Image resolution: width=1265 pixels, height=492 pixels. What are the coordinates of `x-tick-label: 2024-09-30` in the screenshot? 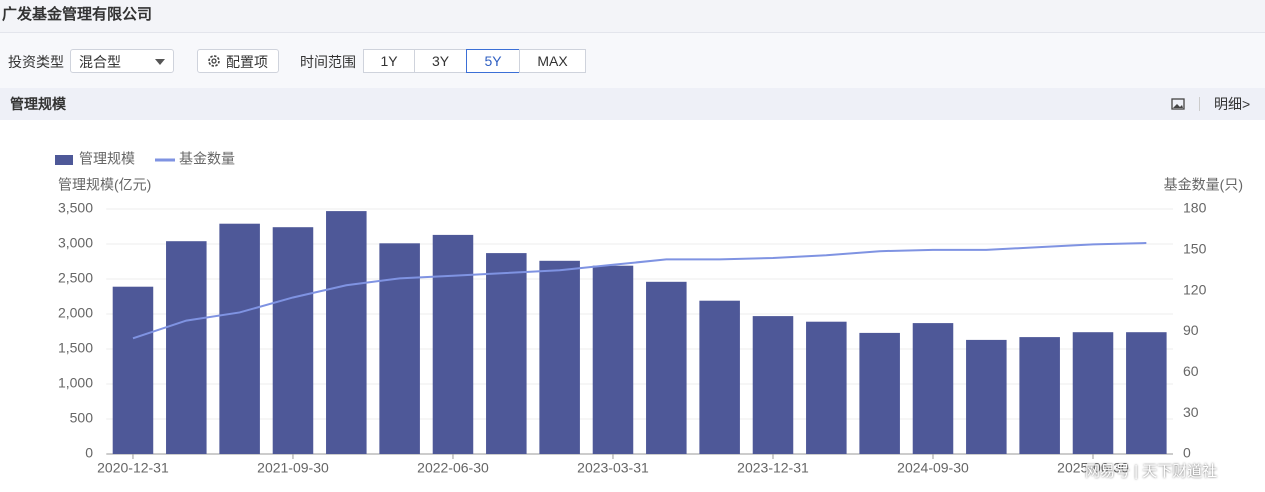 It's located at (933, 468).